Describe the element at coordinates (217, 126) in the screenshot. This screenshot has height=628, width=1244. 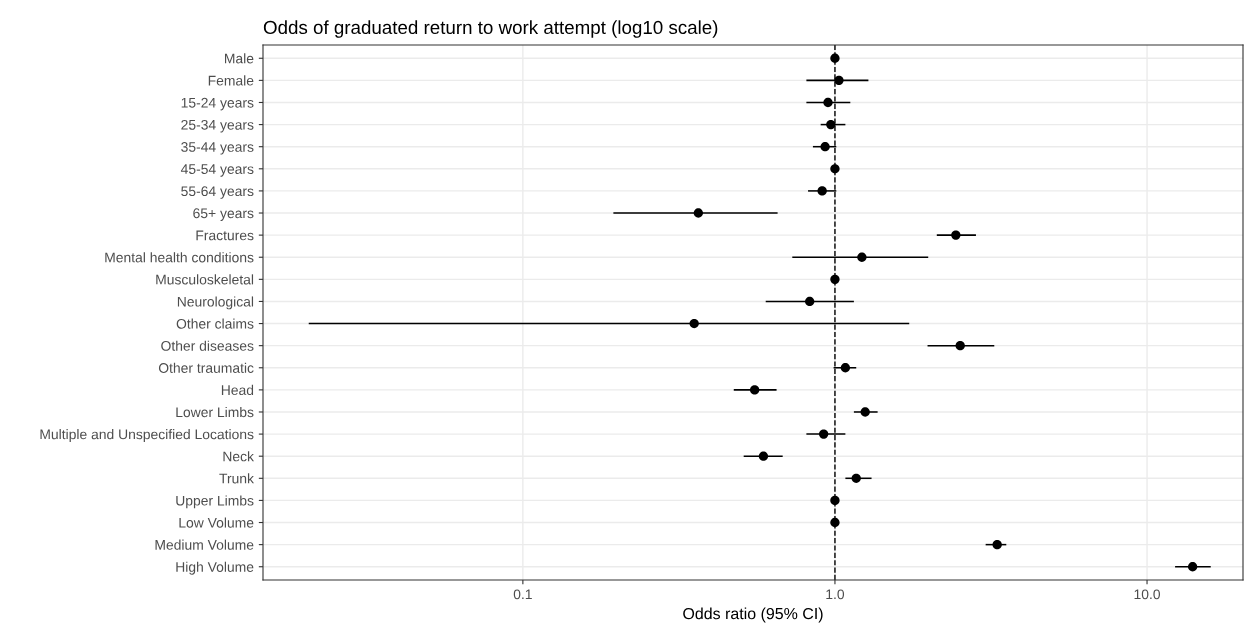
I see `y-tick-label: 25-34 years` at that location.